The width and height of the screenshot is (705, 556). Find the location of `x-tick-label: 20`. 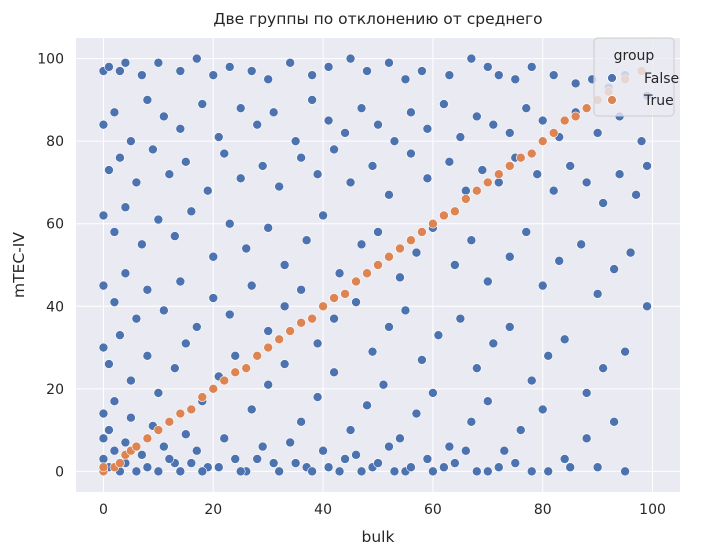

x-tick-label: 20 is located at coordinates (213, 510).